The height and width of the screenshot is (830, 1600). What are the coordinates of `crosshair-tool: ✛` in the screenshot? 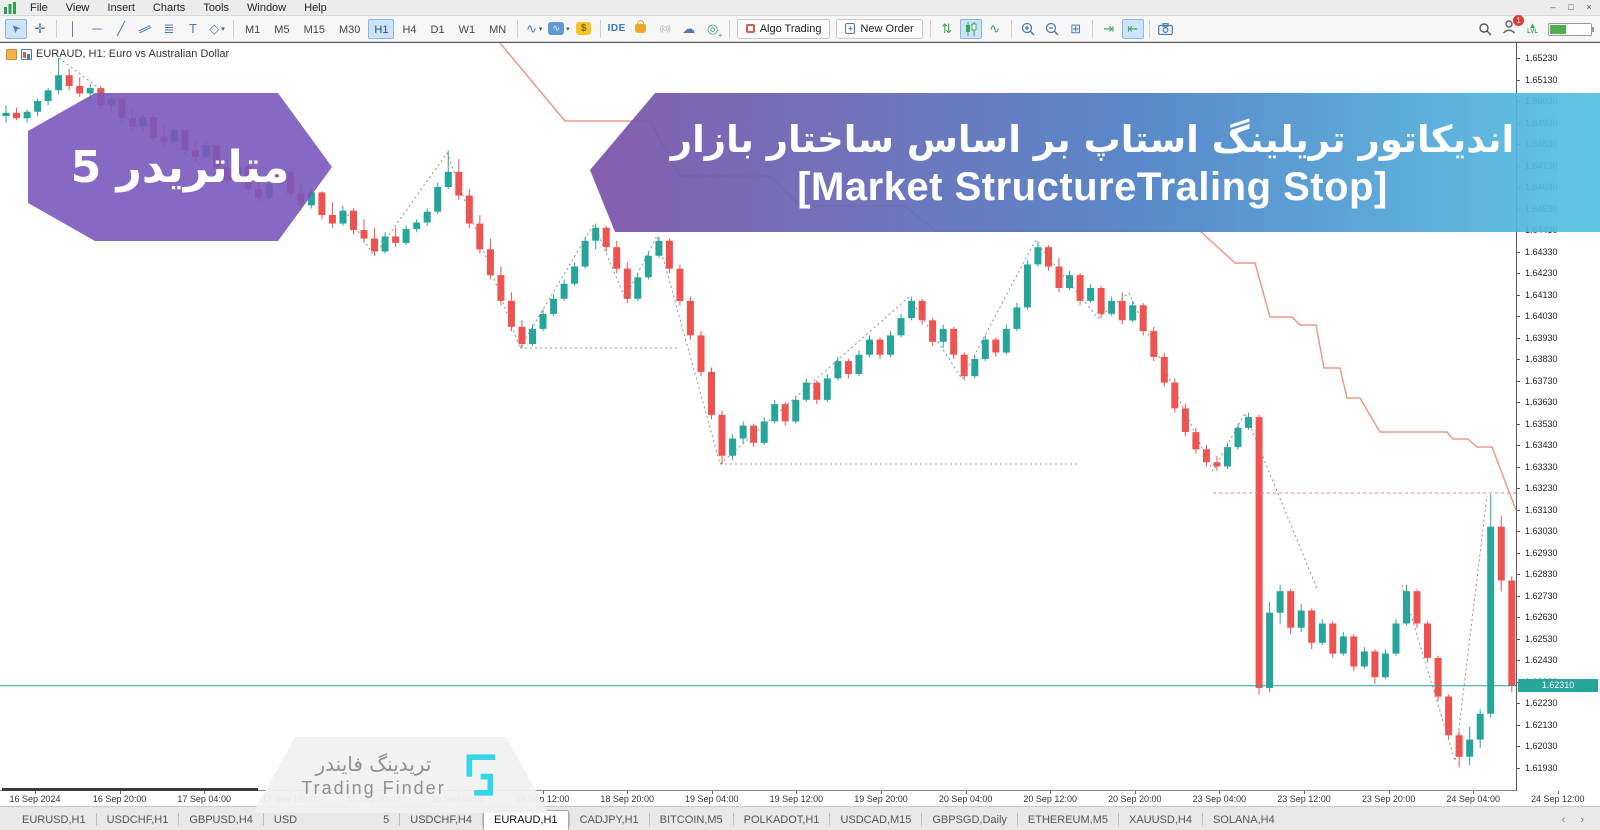 It's located at (40, 28).